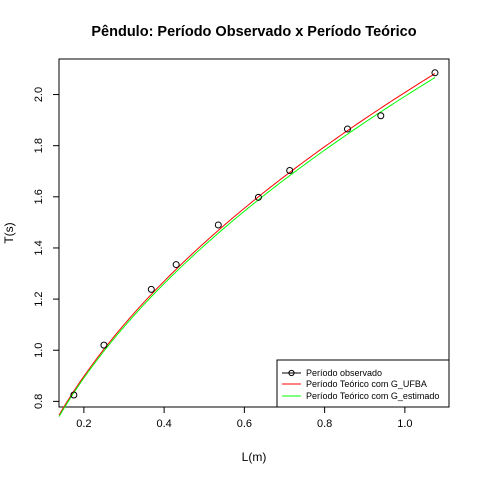  Describe the element at coordinates (344, 373) in the screenshot. I see `legend-label-observed: Período observado` at that location.